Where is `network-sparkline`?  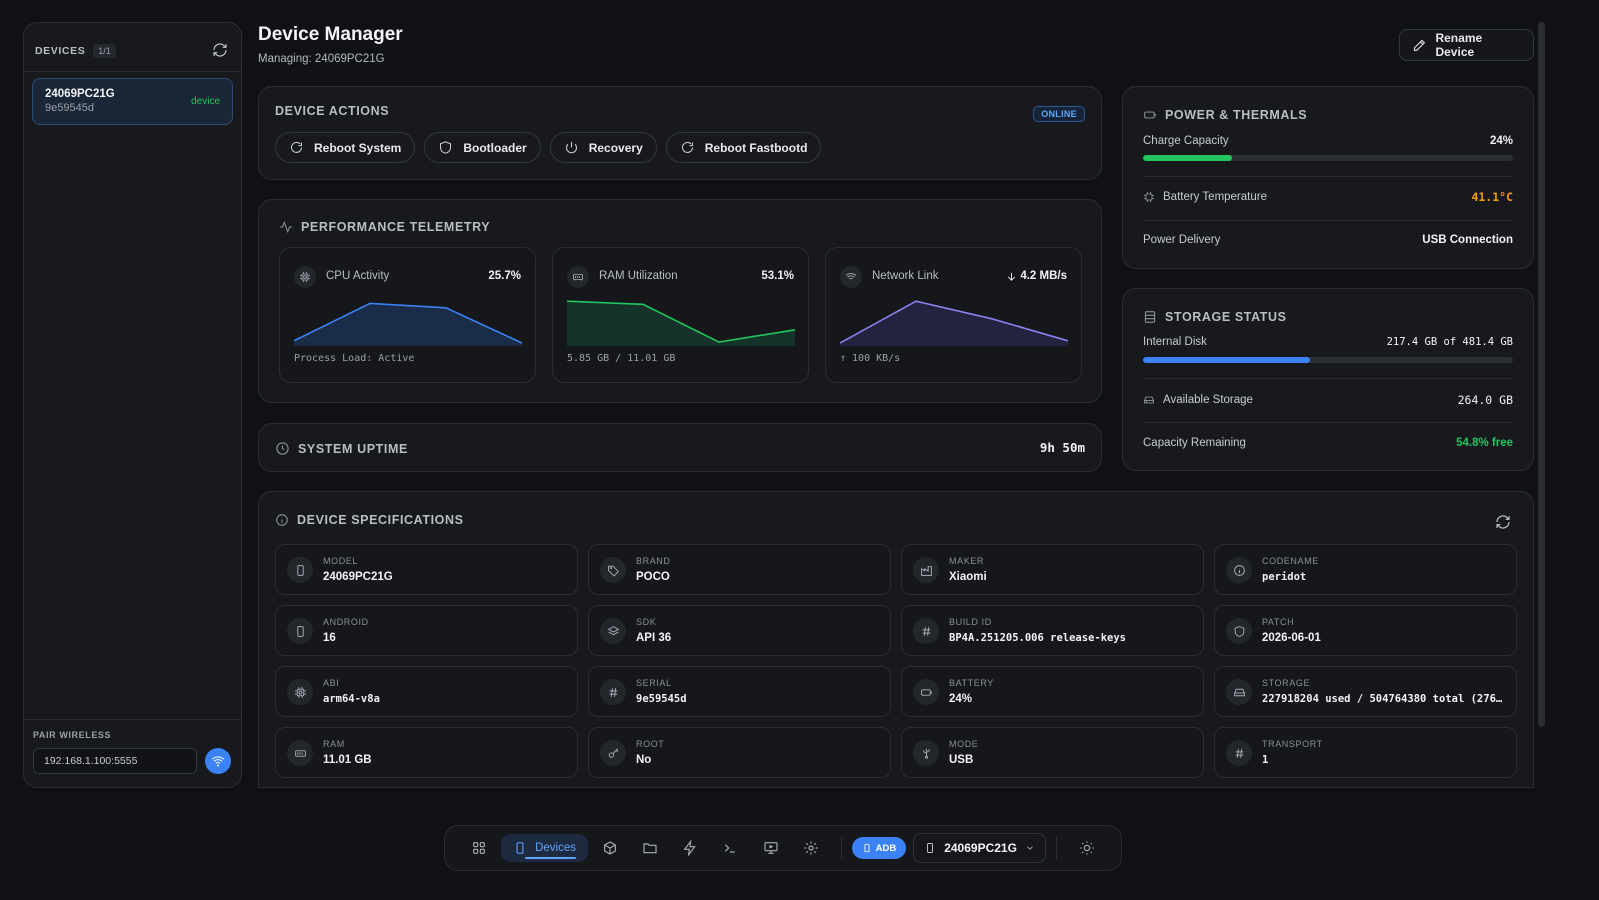
network-sparkline is located at coordinates (954, 323).